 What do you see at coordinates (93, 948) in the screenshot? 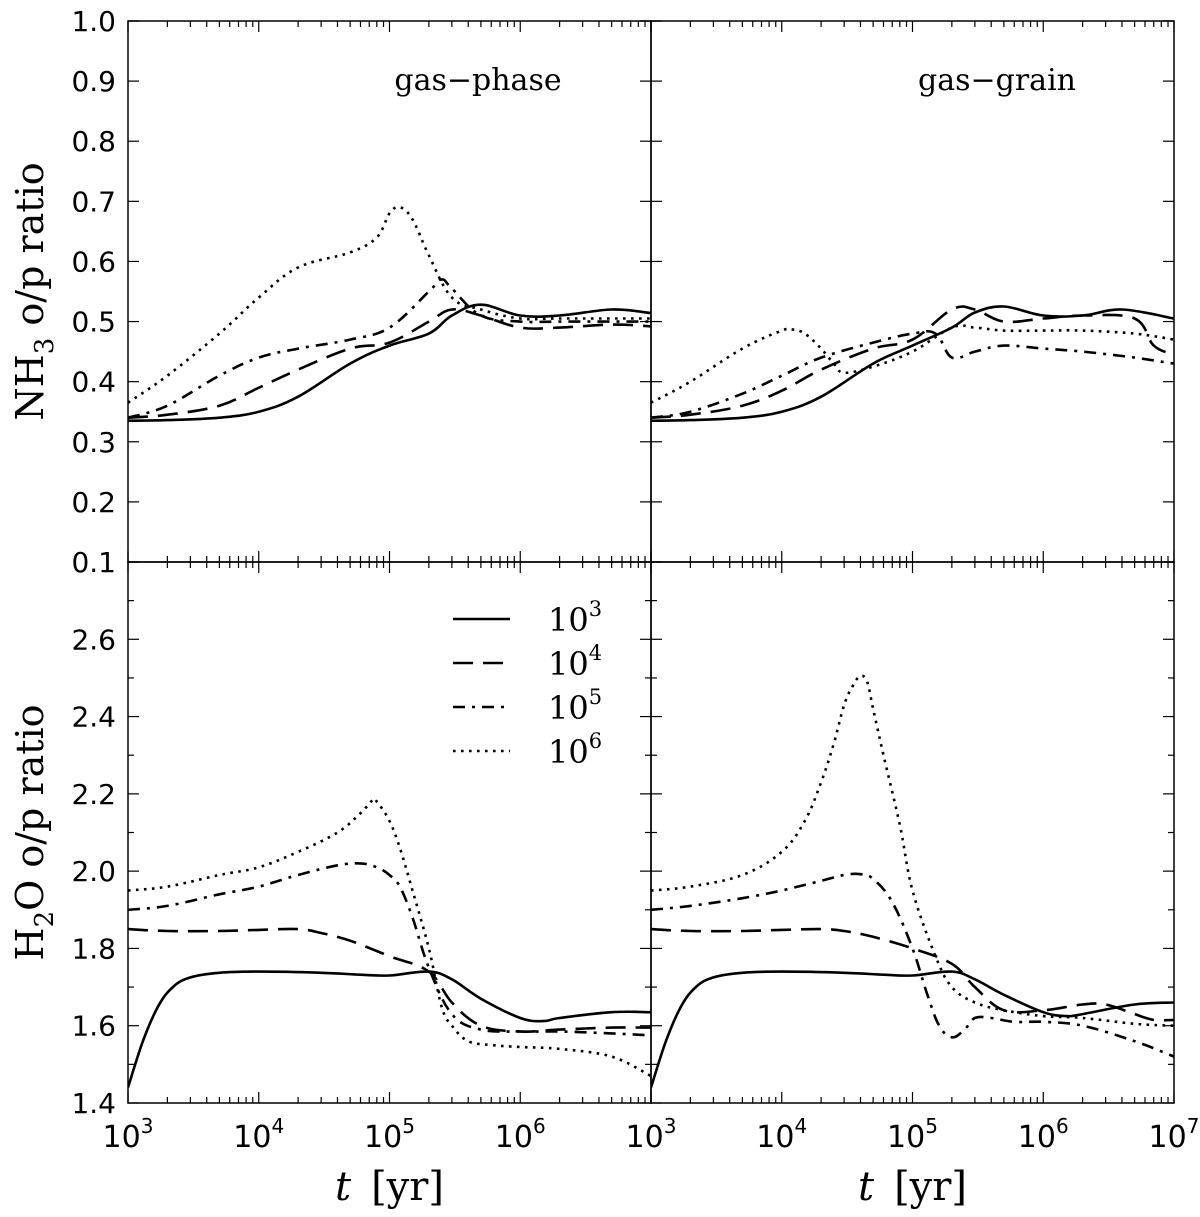
I see `y-tick-label: 1.8` at bounding box center [93, 948].